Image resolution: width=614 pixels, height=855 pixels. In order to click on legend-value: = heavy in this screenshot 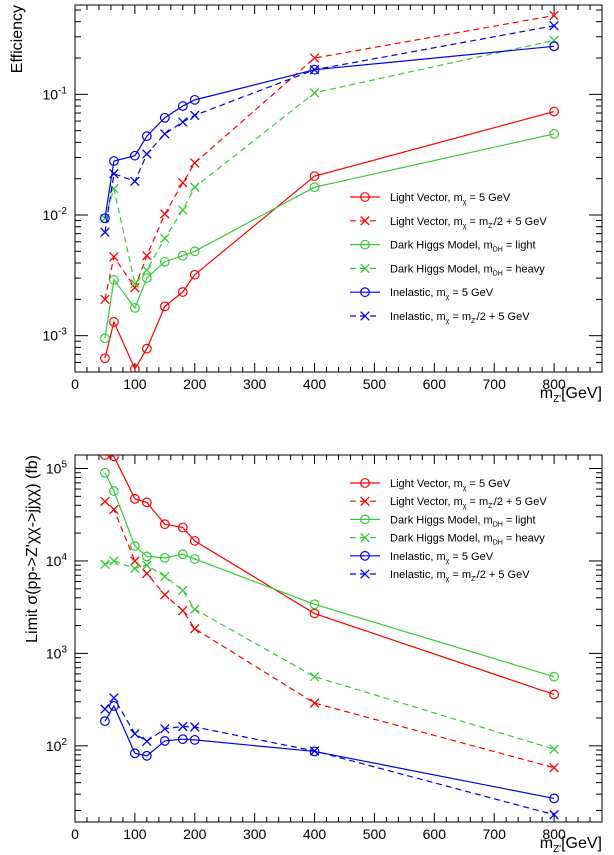, I will do `click(524, 539)`.